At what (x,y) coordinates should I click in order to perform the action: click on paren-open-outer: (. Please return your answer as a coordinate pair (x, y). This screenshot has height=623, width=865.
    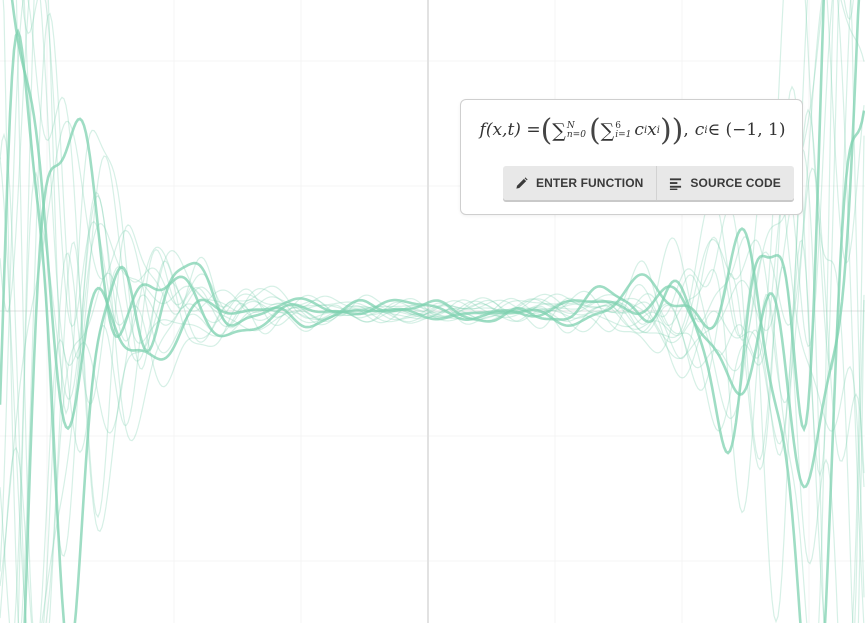
    Looking at the image, I should click on (546, 130).